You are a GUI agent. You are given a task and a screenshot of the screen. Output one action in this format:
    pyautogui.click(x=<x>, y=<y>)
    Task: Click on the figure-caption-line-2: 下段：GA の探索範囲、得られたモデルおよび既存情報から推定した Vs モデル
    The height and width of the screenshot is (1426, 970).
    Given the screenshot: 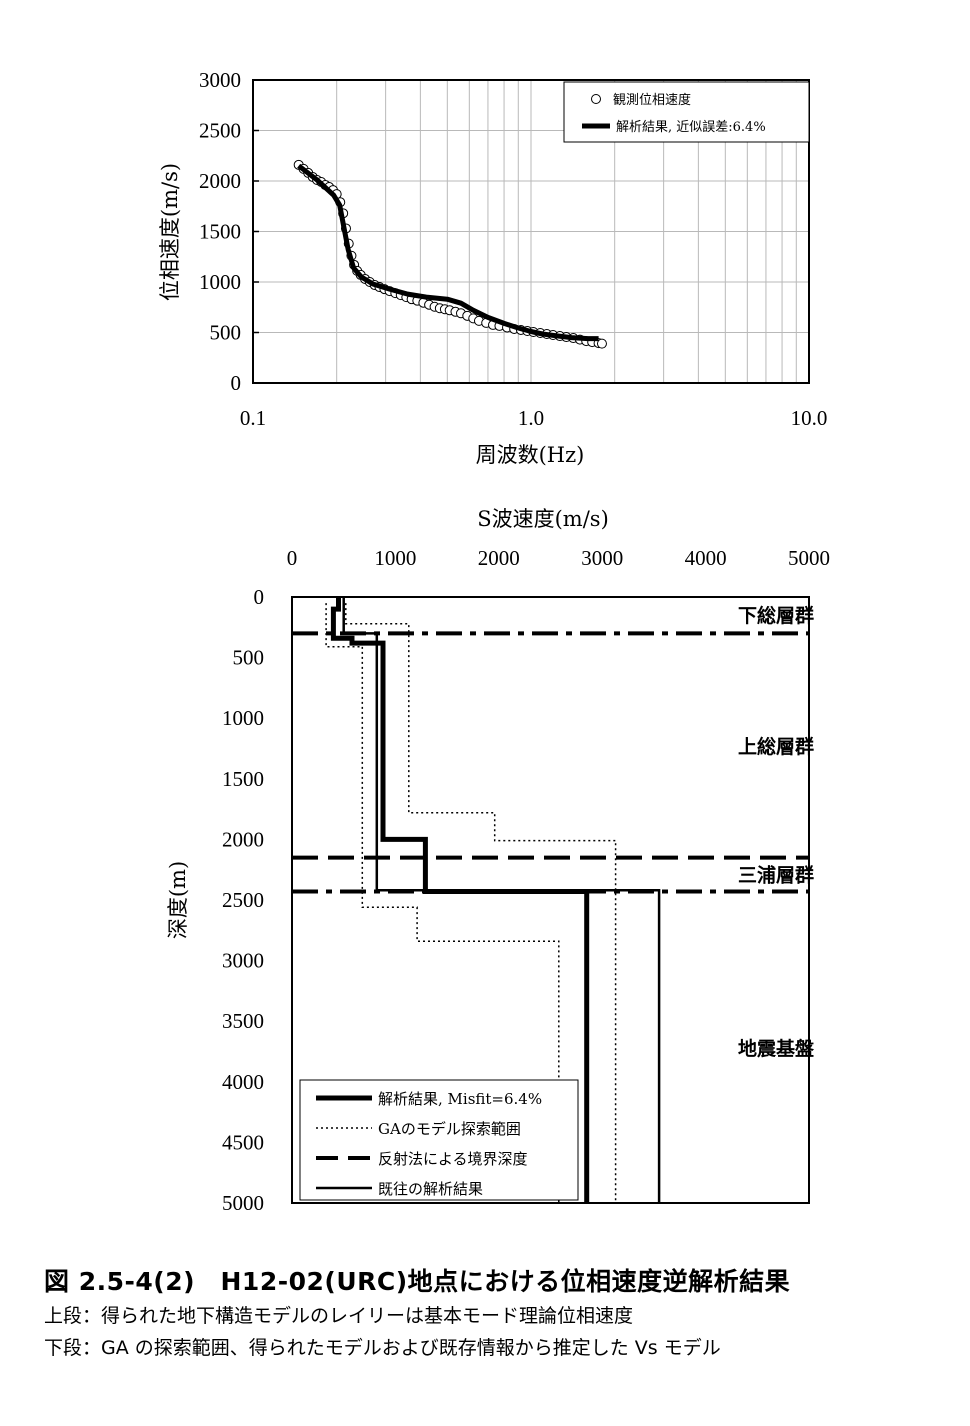 What is the action you would take?
    pyautogui.click(x=382, y=1348)
    